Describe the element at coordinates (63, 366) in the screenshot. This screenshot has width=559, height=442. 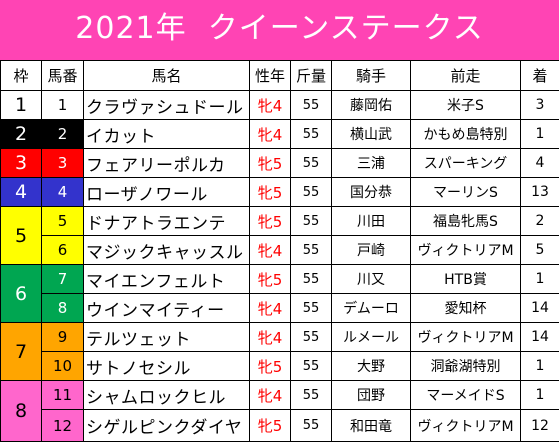
I see `horse-number-cell: 10` at that location.